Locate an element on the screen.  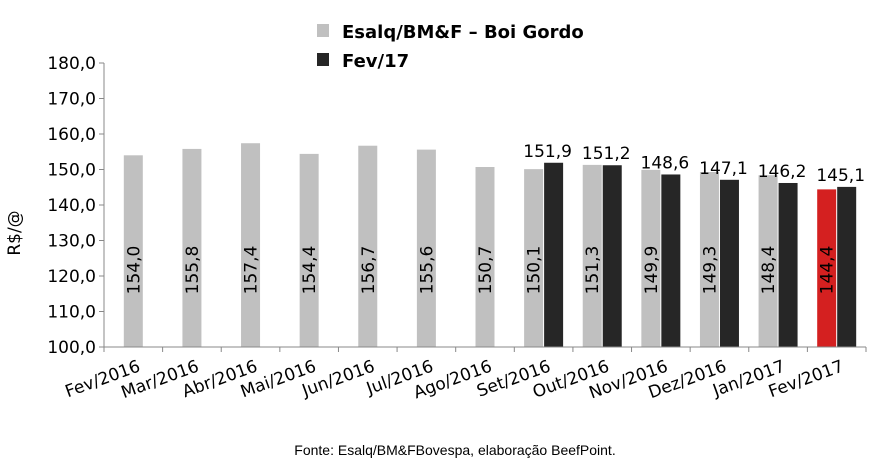
data-label-esalq: 155,8 is located at coordinates (193, 270).